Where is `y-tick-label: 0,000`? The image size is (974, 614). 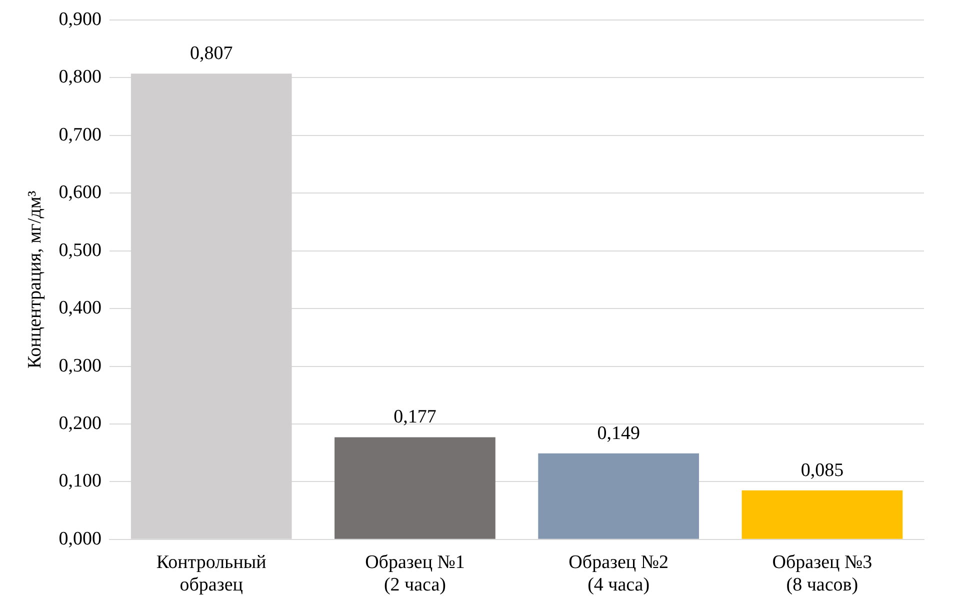
y-tick-label: 0,000 is located at coordinates (80, 539).